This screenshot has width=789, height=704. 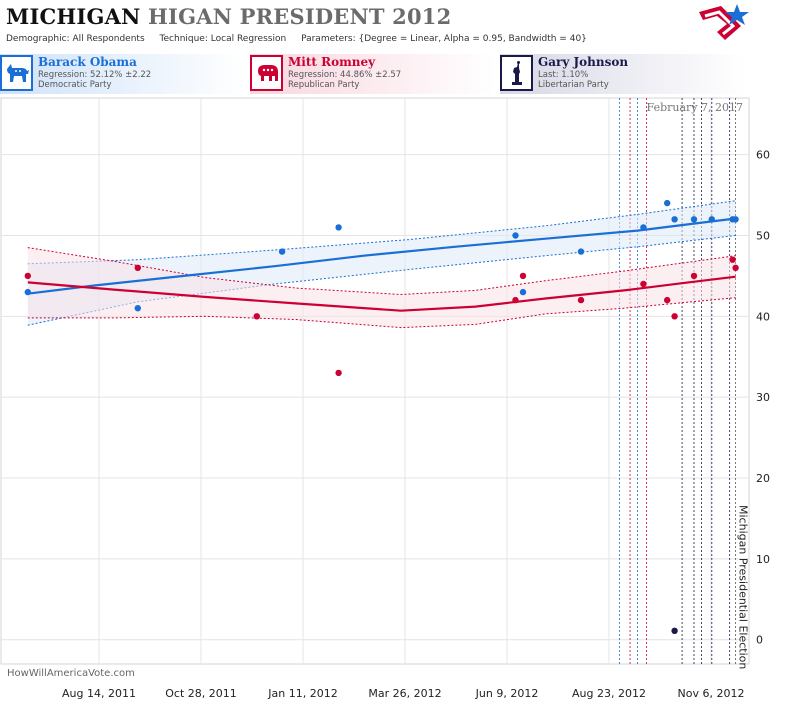 What do you see at coordinates (324, 85) in the screenshot?
I see `candidate-party: Republican Party` at bounding box center [324, 85].